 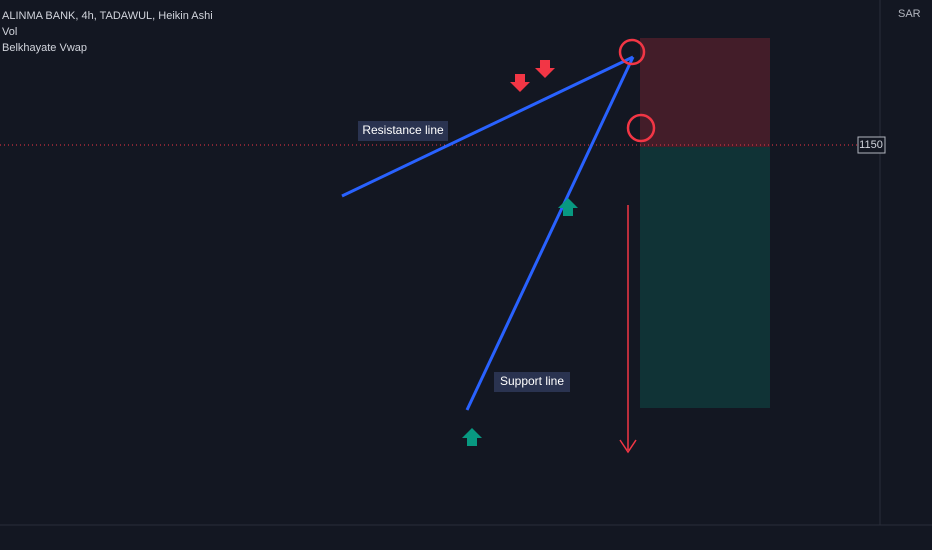 What do you see at coordinates (550, 233) in the screenshot?
I see `support-trendline` at bounding box center [550, 233].